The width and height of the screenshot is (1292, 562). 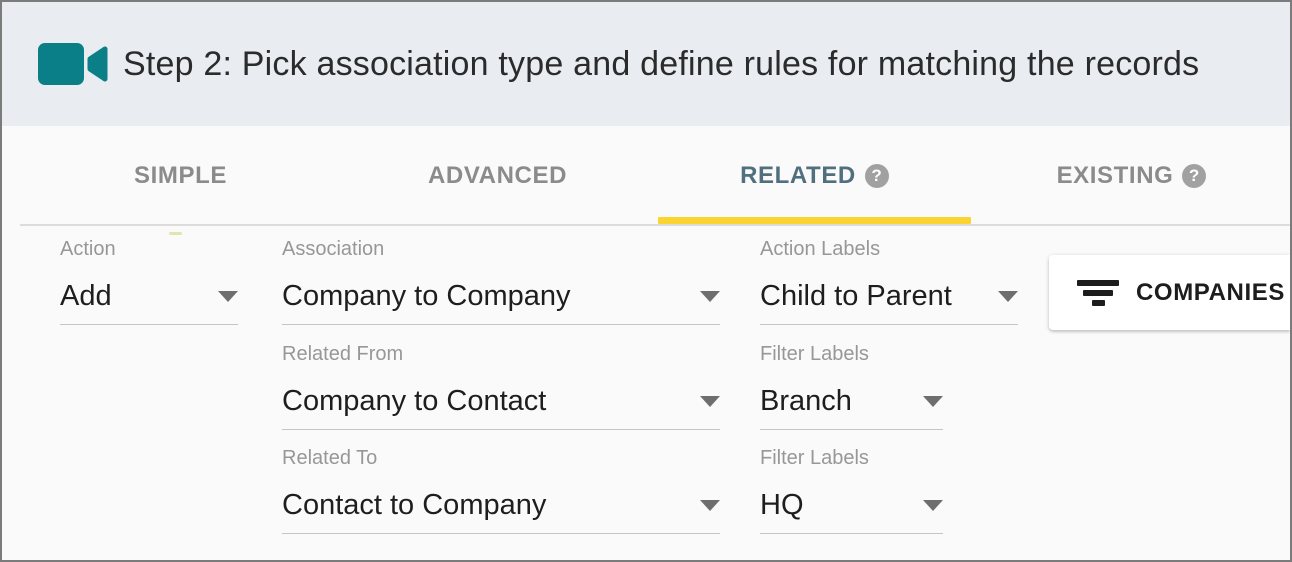 I want to click on related-from-select: Company to Contact, so click(x=501, y=407).